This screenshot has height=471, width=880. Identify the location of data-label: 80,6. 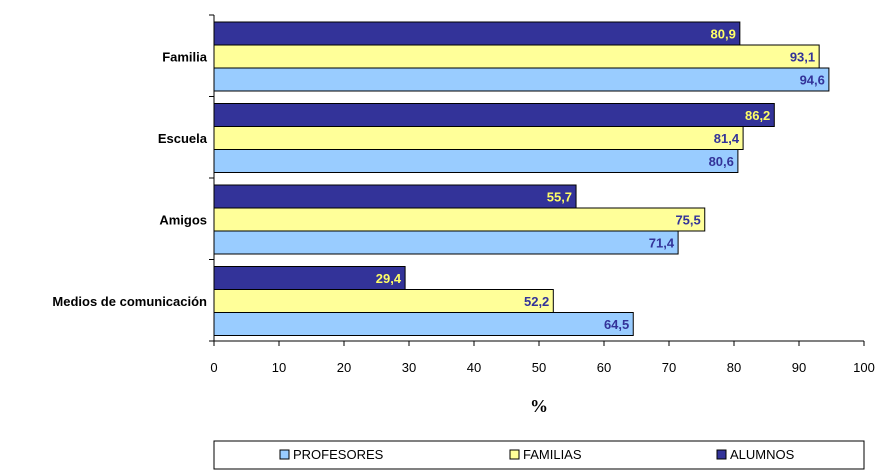
(721, 161).